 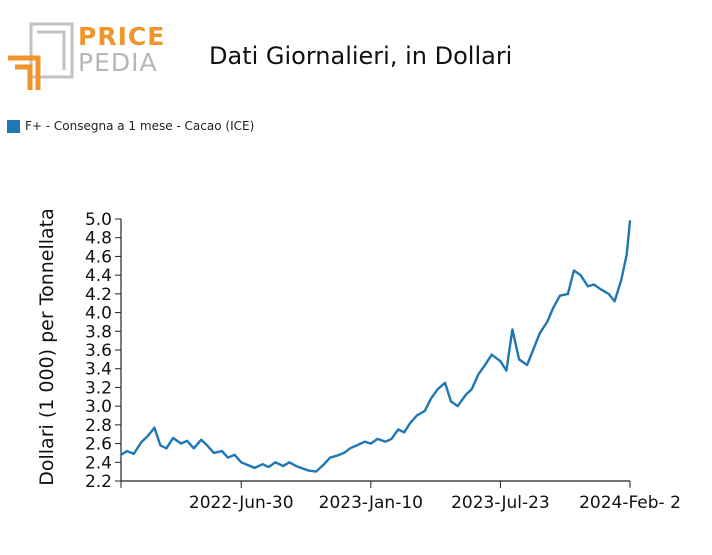 What do you see at coordinates (98, 295) in the screenshot?
I see `y-tick-label: 4.2` at bounding box center [98, 295].